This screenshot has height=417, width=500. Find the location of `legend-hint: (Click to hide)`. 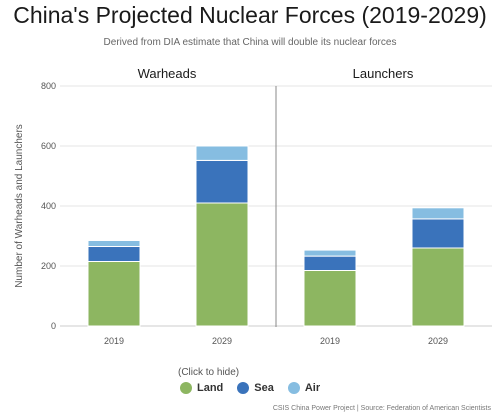

legend-hint: (Click to hide) is located at coordinates (209, 372).